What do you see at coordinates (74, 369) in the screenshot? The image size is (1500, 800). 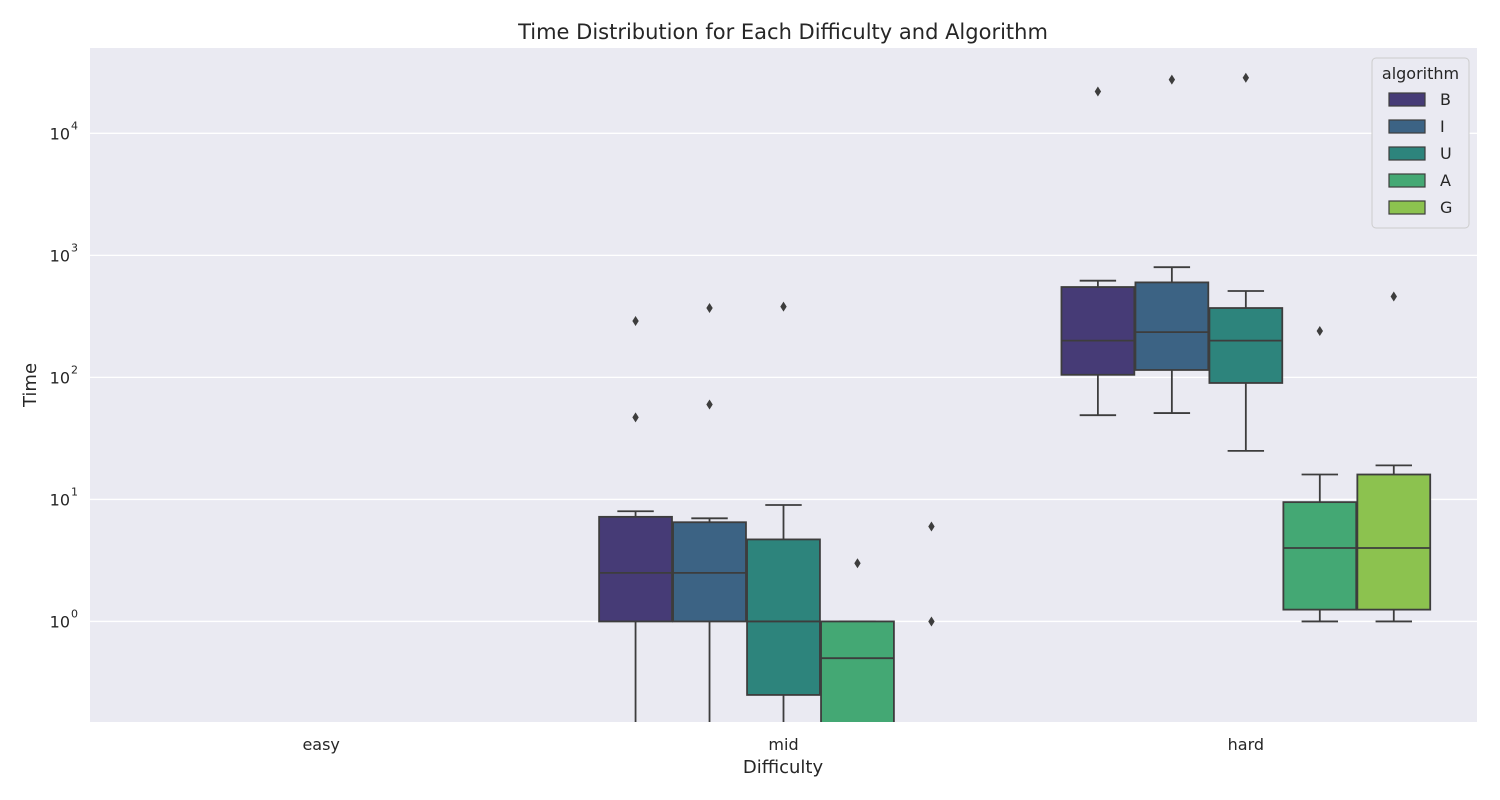 I see `y-tick-exponent: 2` at bounding box center [74, 369].